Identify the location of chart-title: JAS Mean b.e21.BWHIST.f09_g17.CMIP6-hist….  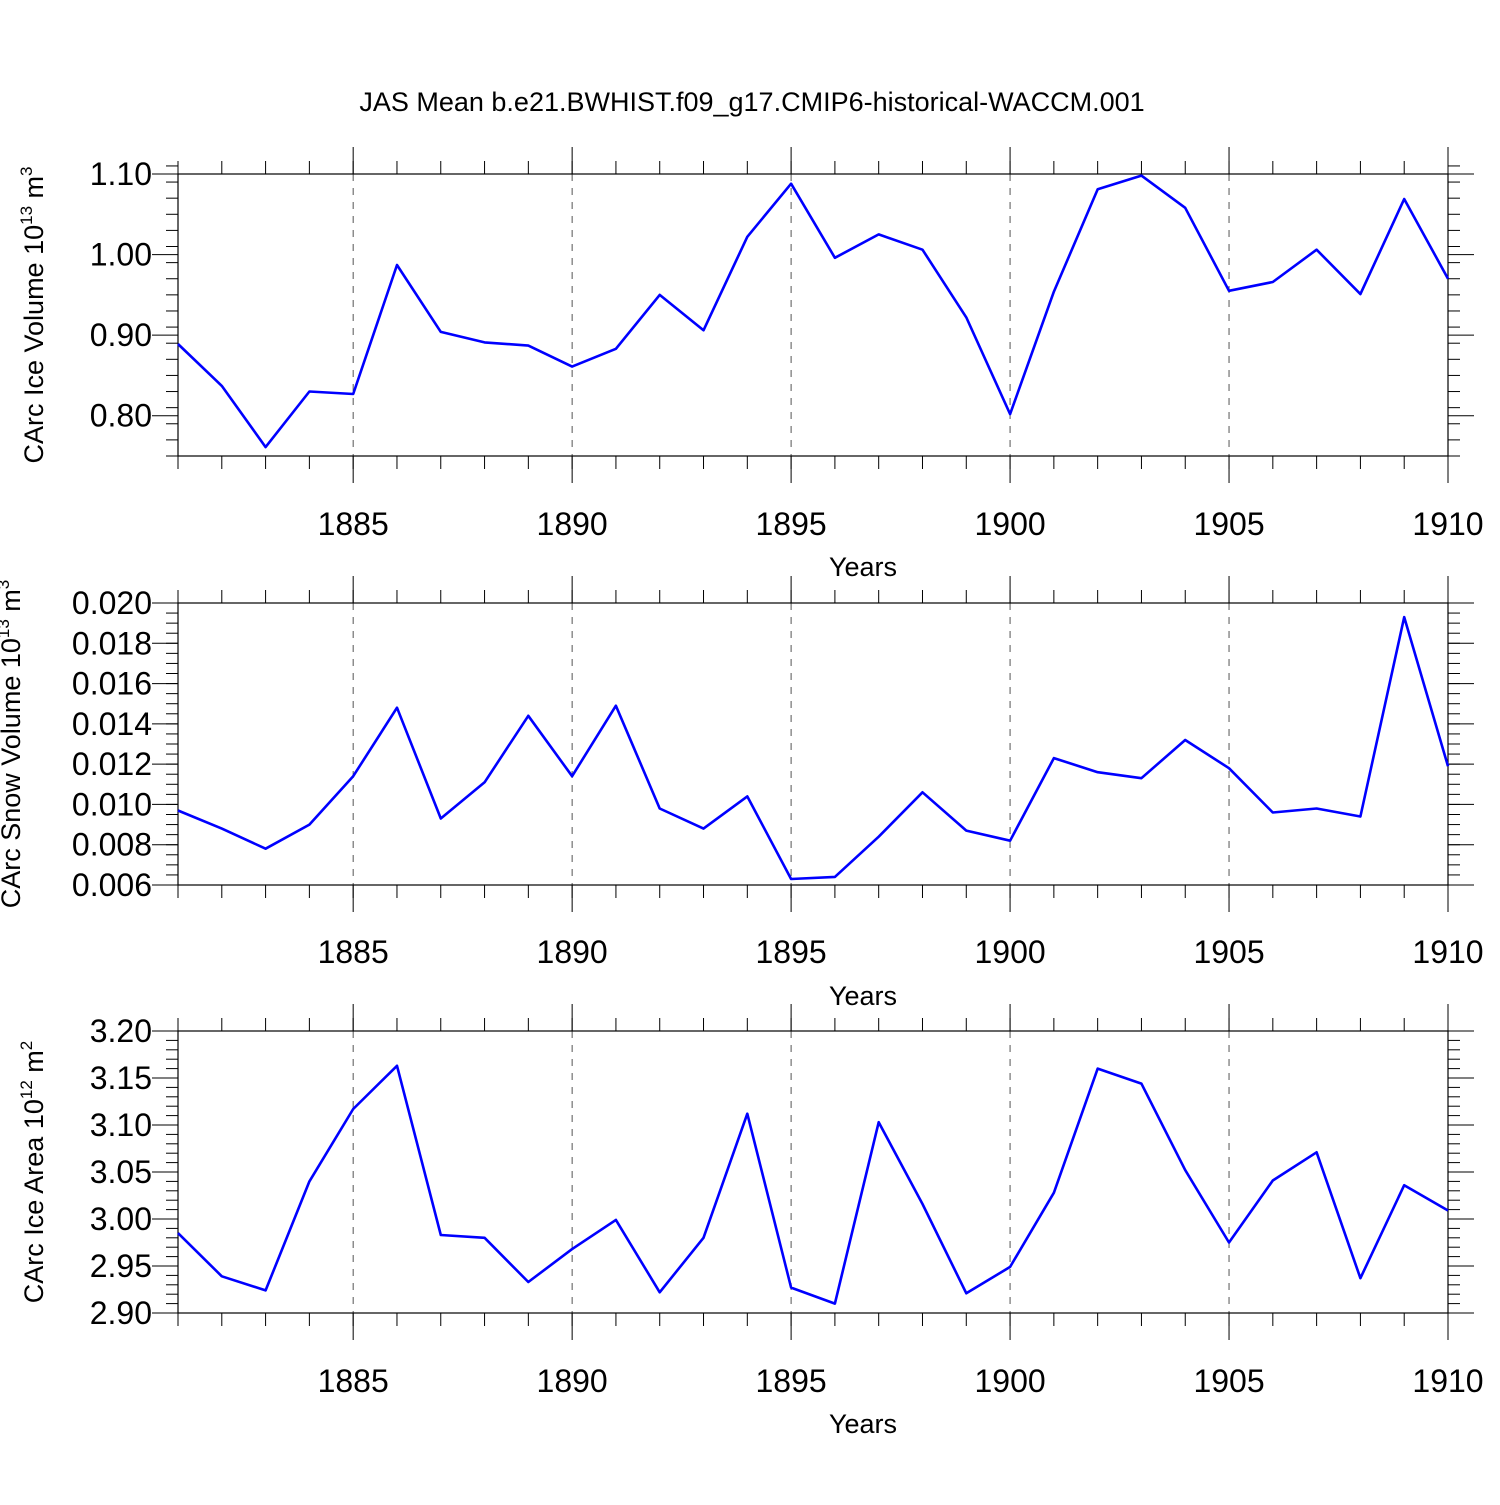
(751, 102).